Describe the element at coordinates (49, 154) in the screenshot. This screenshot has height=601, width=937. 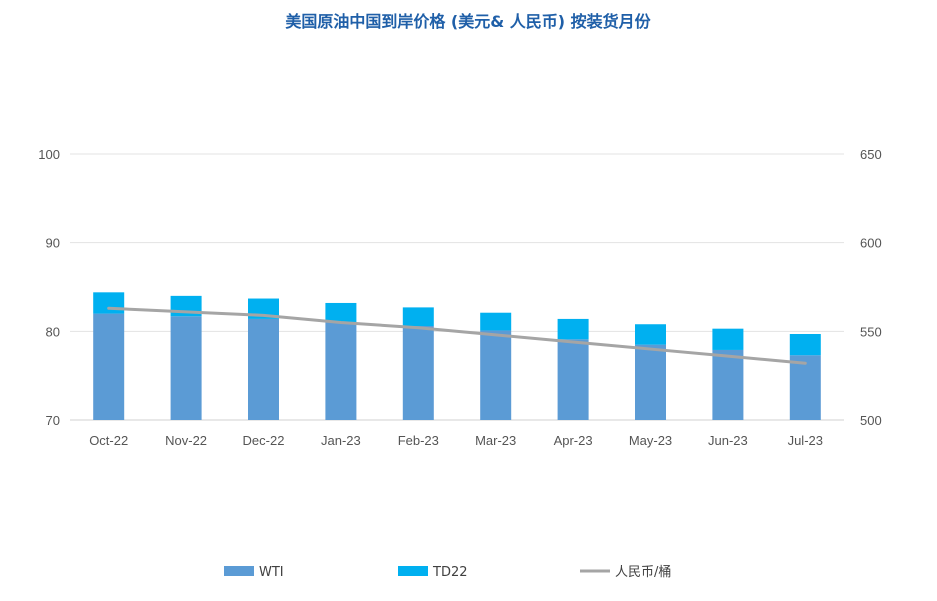
I see `left-tick-label: 100` at that location.